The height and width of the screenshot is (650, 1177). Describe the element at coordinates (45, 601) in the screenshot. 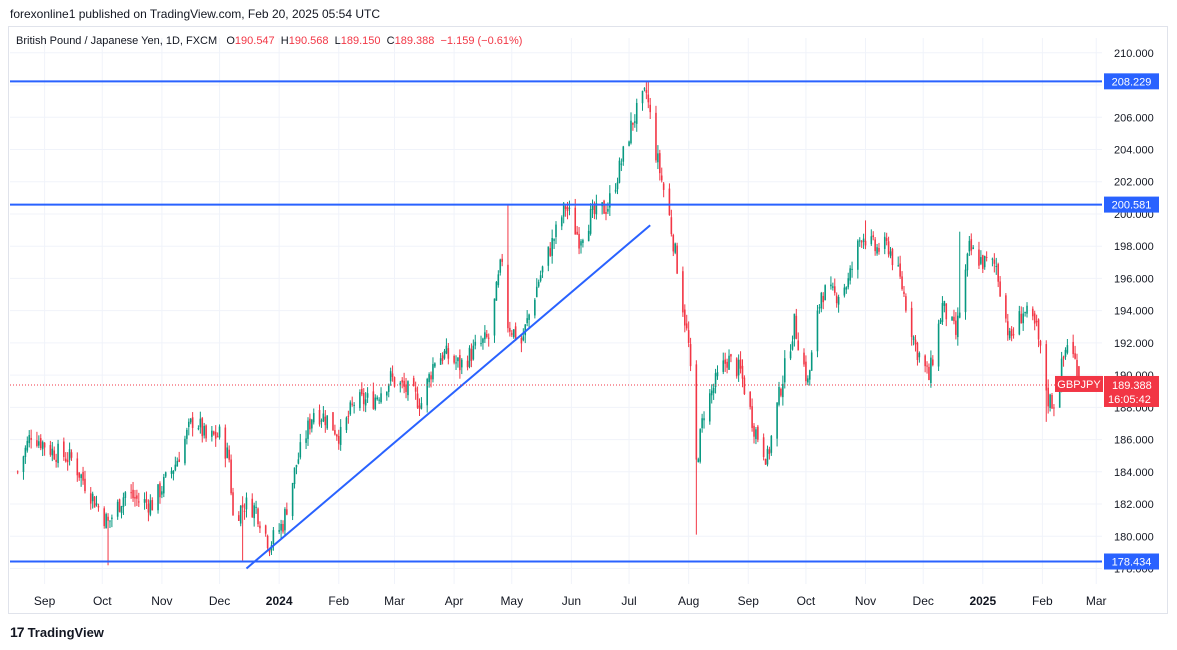

I see `time-tick-label: Sep` at that location.